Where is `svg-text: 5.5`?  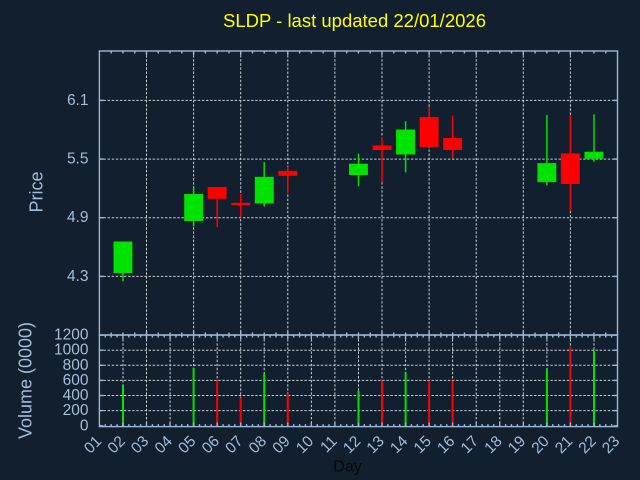 svg-text: 5.5 is located at coordinates (78, 159).